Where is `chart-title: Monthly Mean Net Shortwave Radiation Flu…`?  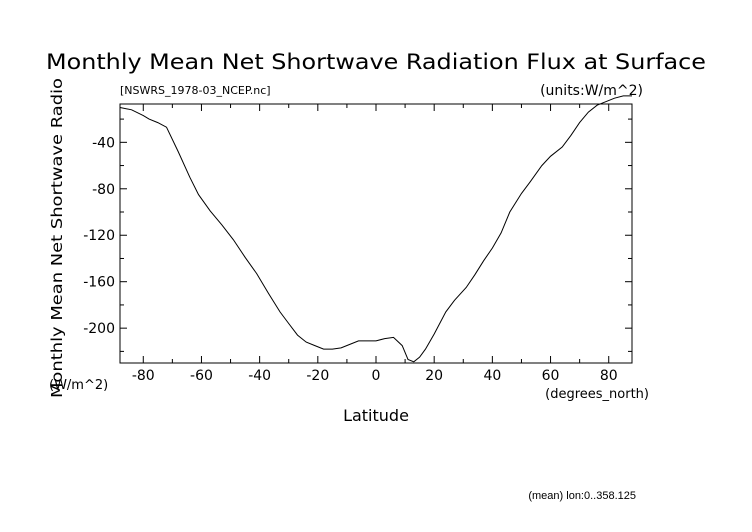
chart-title: Monthly Mean Net Shortwave Radiation Flu… is located at coordinates (376, 62).